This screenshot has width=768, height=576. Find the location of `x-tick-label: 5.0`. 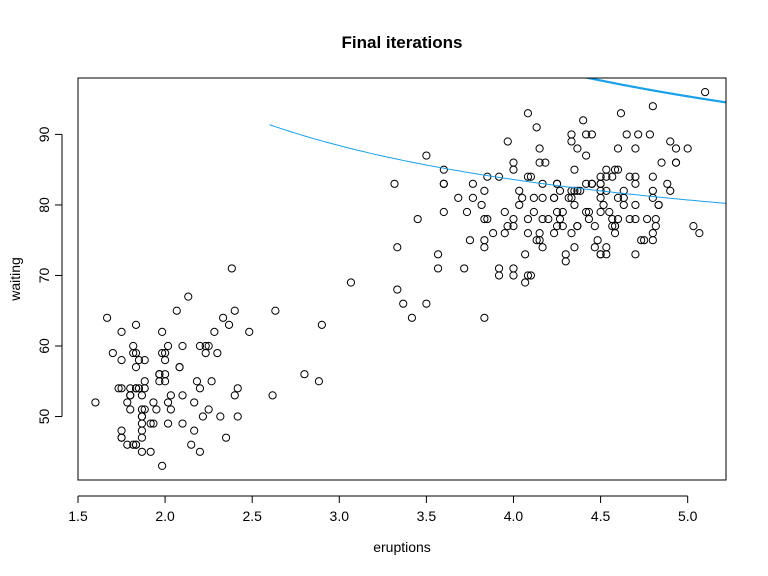

x-tick-label: 5.0 is located at coordinates (688, 516).